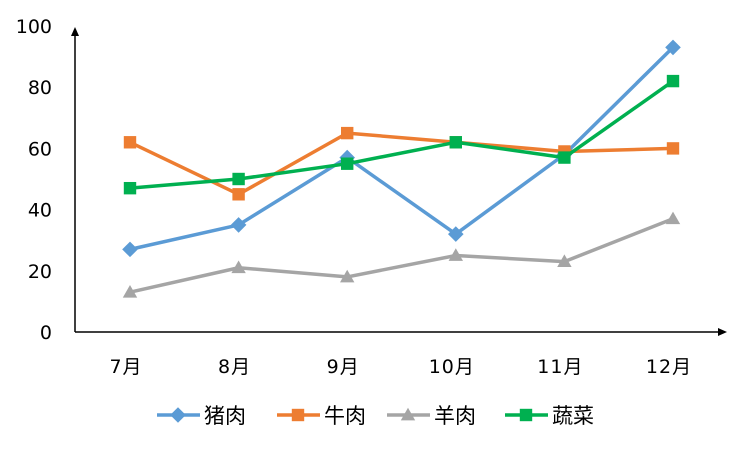 The image size is (750, 450). What do you see at coordinates (400, 367) in the screenshot?
I see `x-tick-labels: 7月 8月 9月 10月 11月 12月` at bounding box center [400, 367].